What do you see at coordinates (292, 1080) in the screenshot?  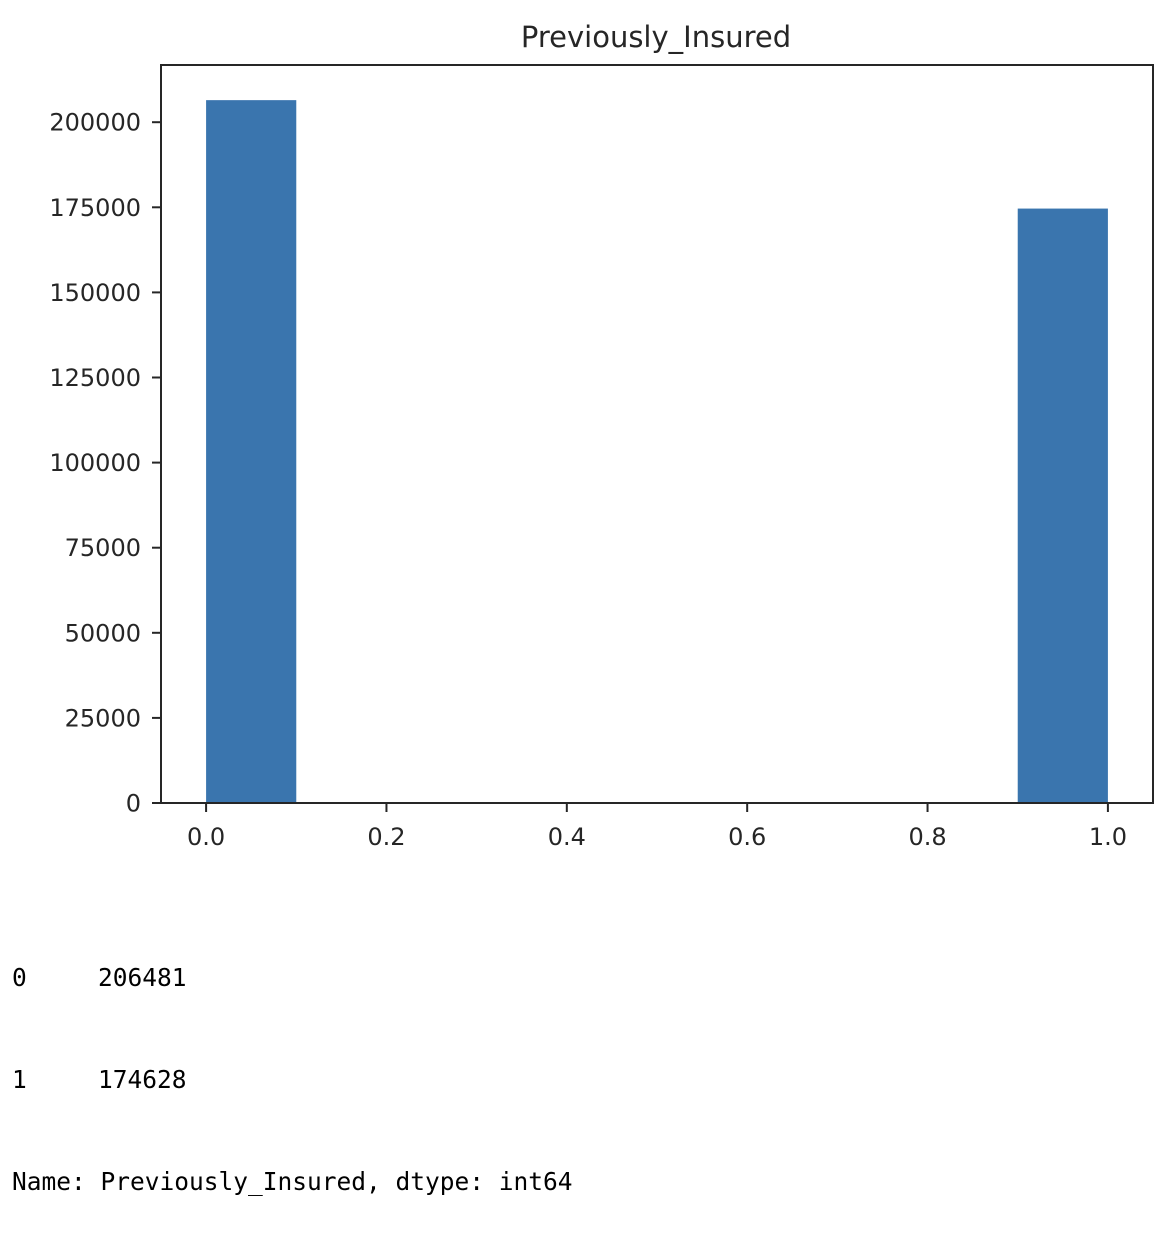 I see `output-row: 1 174628` at bounding box center [292, 1080].